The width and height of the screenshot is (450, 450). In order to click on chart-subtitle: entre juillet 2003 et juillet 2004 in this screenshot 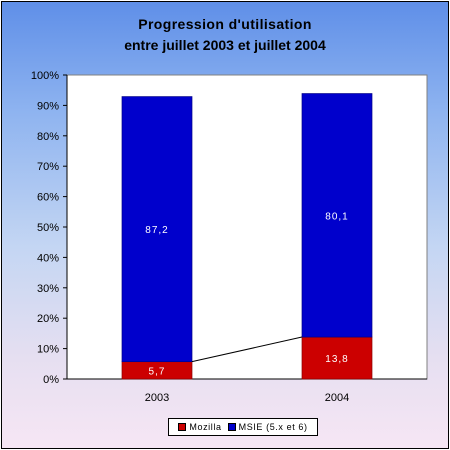, I will do `click(225, 45)`.